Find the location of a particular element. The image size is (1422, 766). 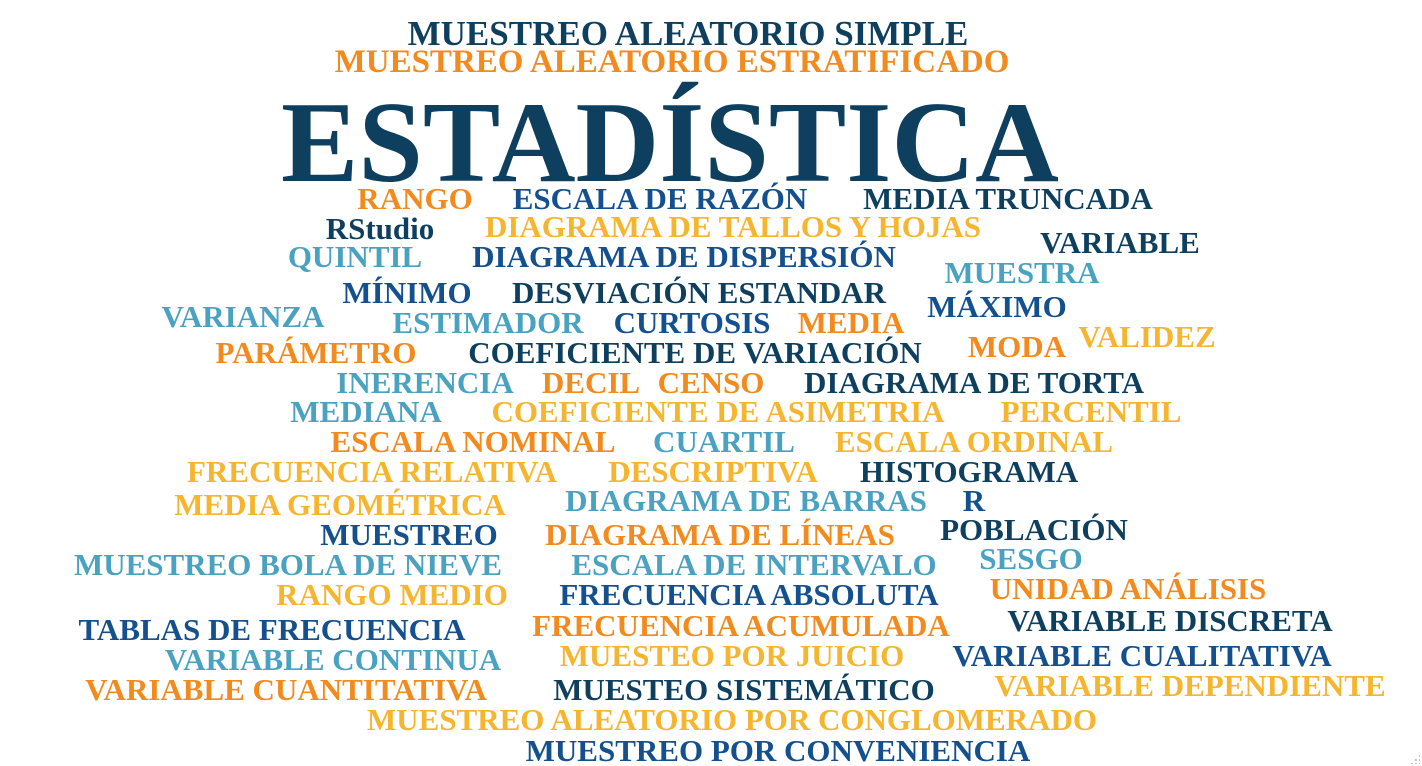

word-poblacion: POBLACIÓN is located at coordinates (1034, 529).